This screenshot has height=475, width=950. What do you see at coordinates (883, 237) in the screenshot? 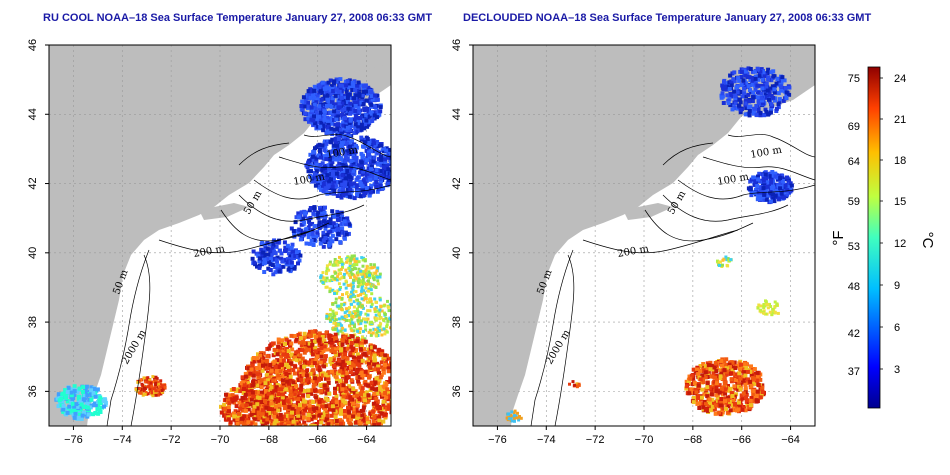
I see `colorbar: 75 69 64 59 53 48 42 37 24 21 18 15 12 9 6 3 °F °C` at bounding box center [883, 237].